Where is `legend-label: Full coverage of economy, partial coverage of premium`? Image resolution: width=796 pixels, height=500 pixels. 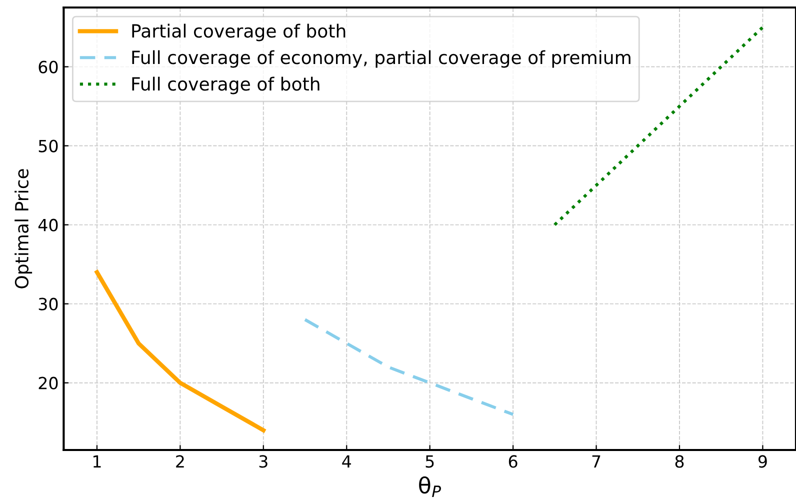 legend-label: Full coverage of economy, partial coverage of premium is located at coordinates (381, 59).